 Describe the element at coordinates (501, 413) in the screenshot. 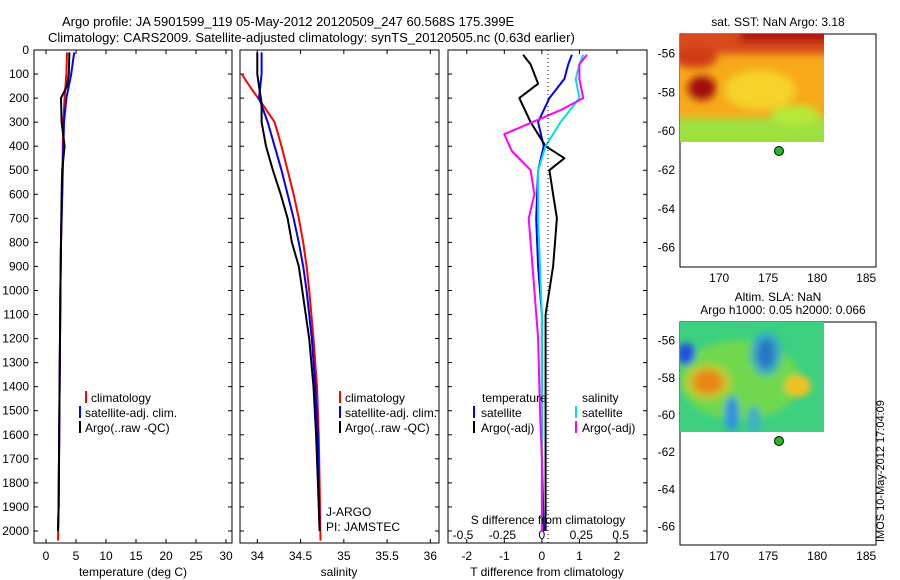

I see `legend-label-t-satellite: satellite` at that location.